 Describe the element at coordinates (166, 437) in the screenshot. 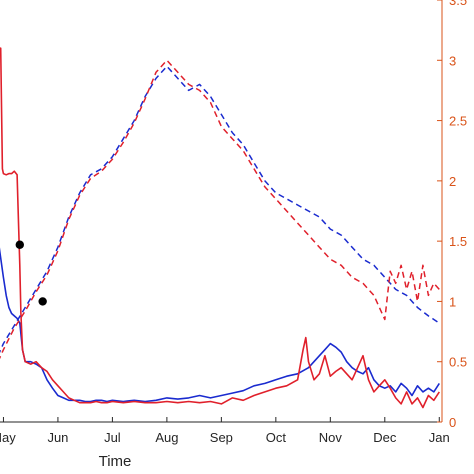

I see `x-tick-label: Aug` at that location.